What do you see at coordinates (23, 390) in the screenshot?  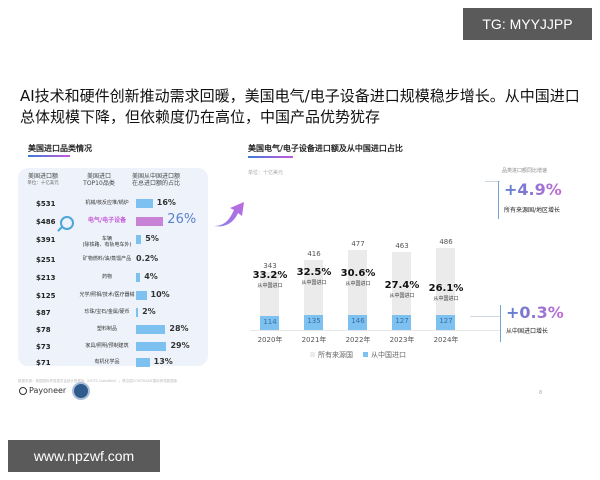 I see `payoneer-ring-icon` at bounding box center [23, 390].